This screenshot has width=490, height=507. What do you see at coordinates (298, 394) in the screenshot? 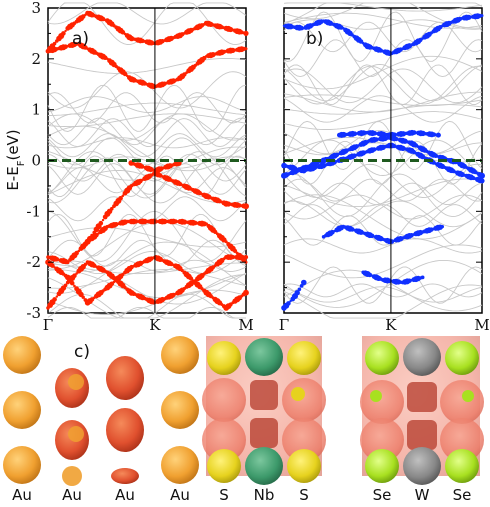
I see `s-atom-partial` at bounding box center [298, 394].